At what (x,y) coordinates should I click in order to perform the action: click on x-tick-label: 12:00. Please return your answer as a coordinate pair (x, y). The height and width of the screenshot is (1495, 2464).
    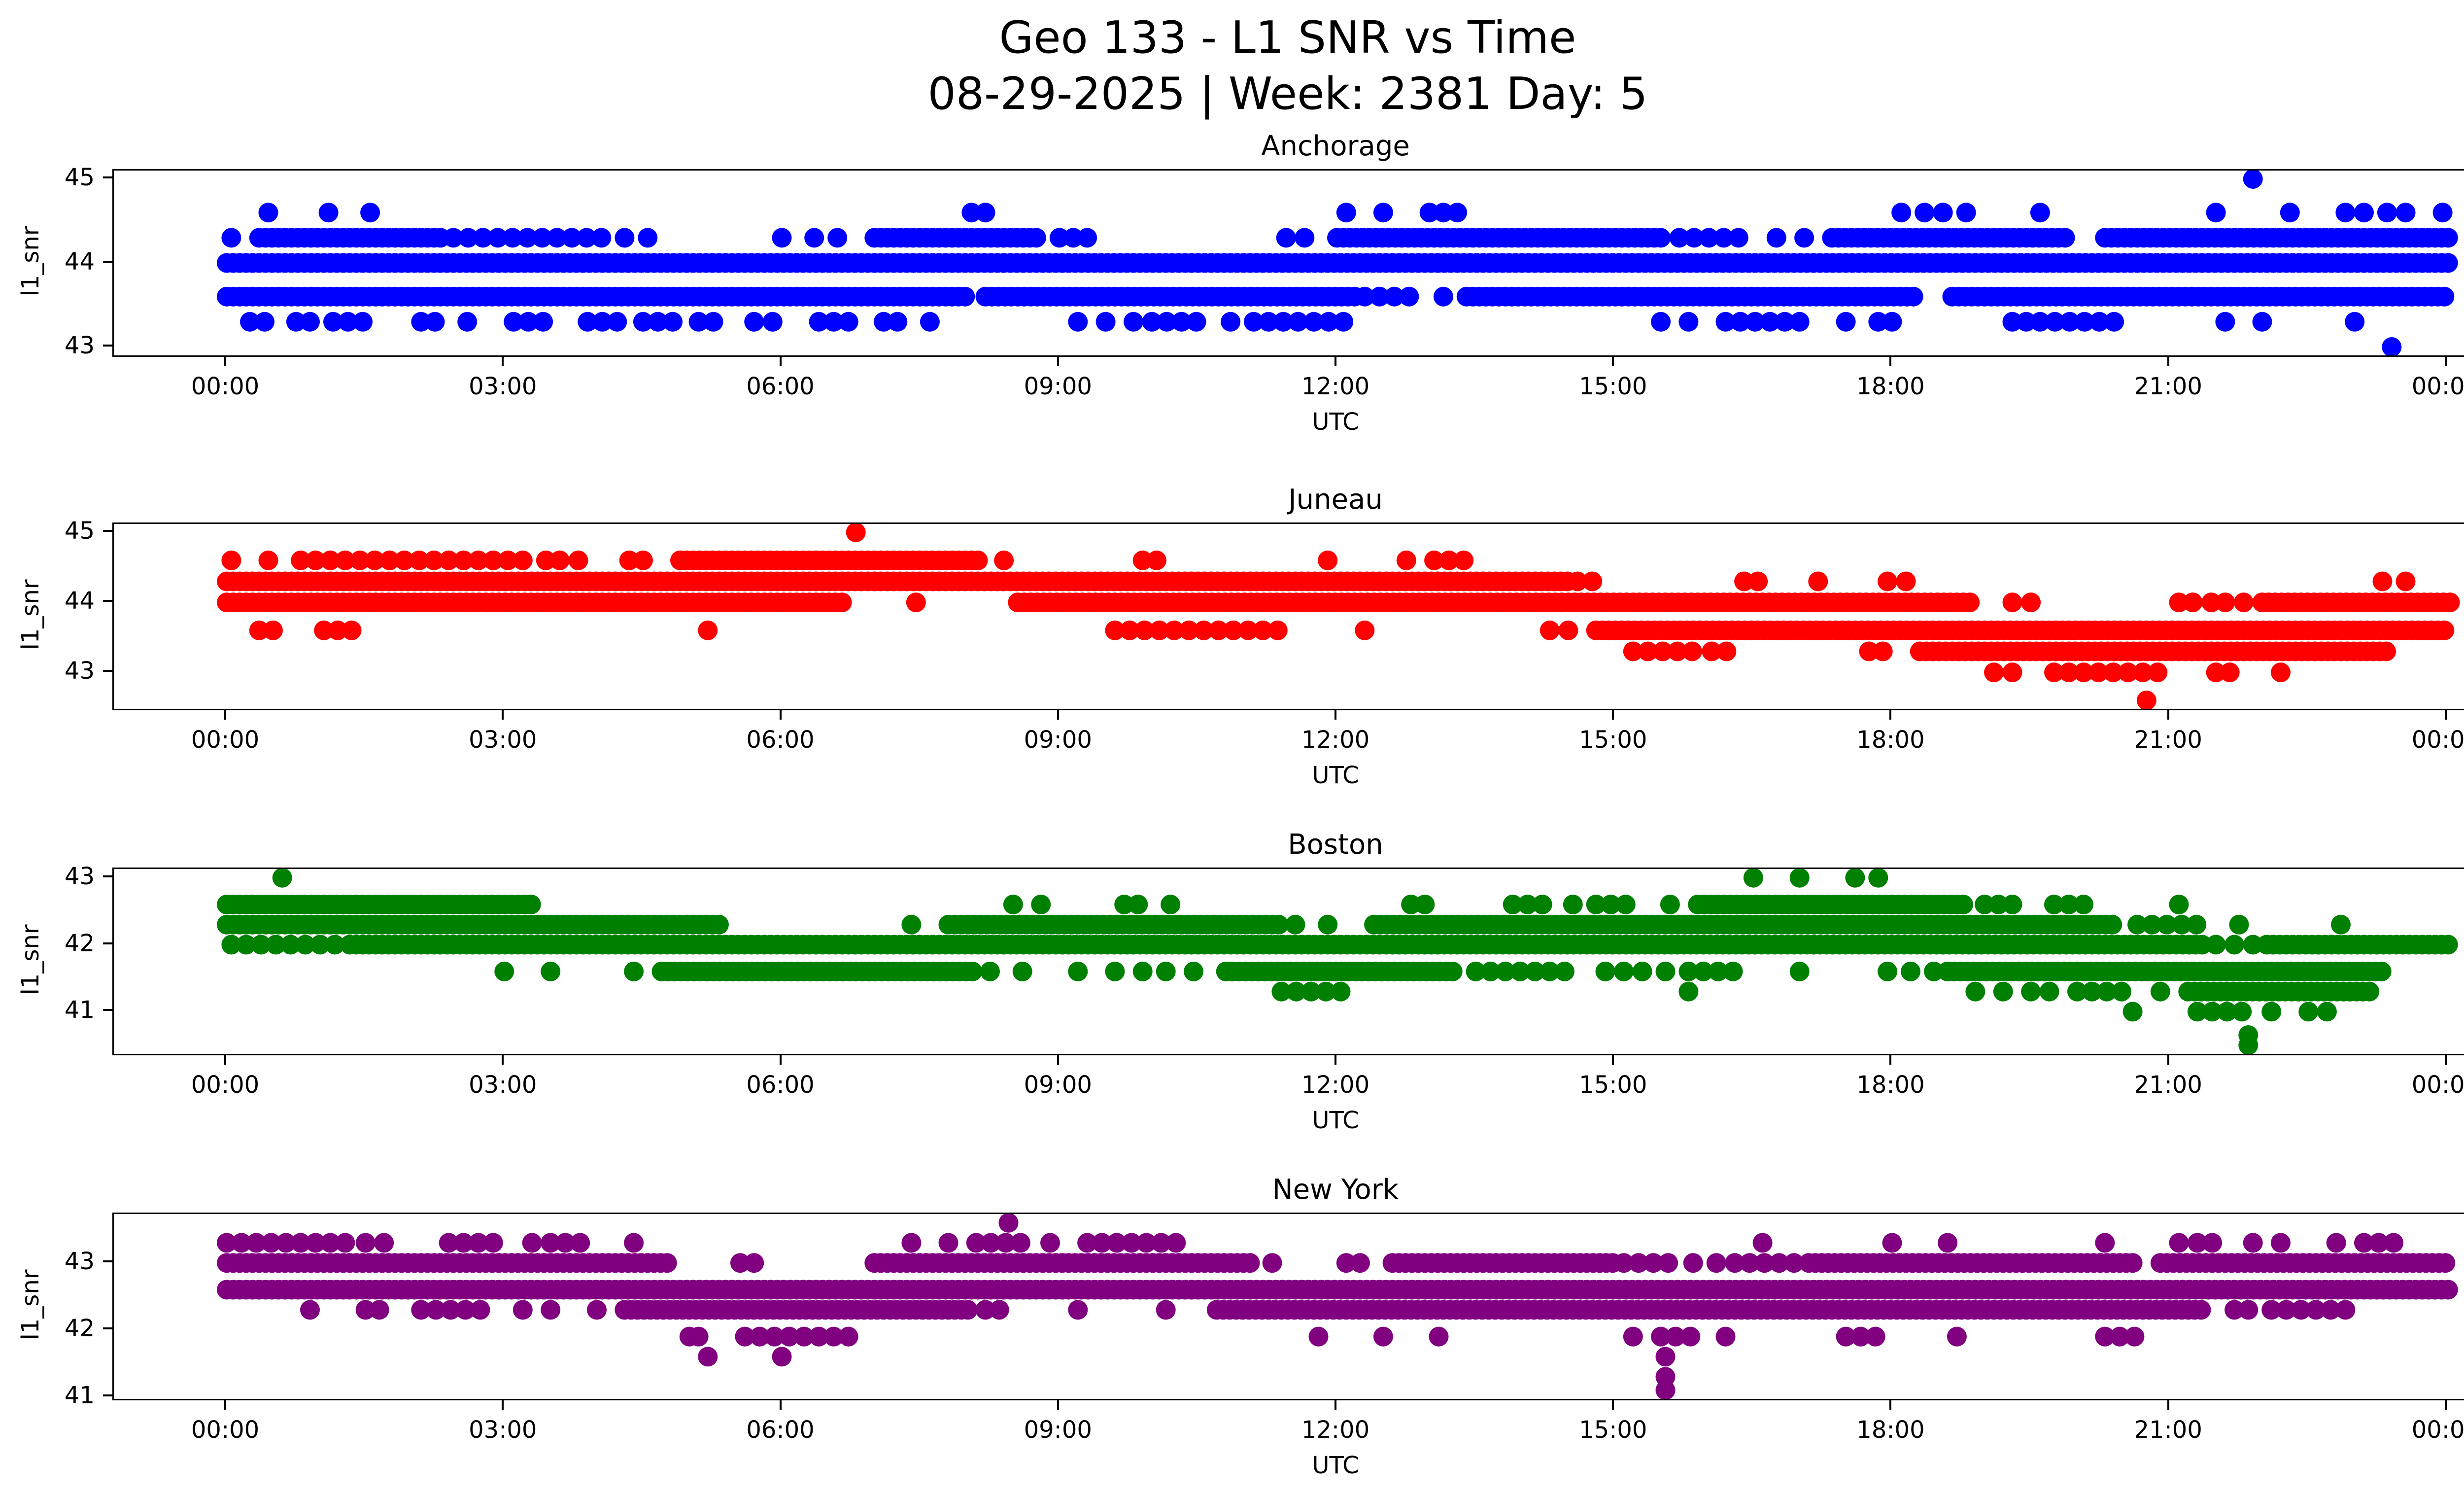
    Looking at the image, I should click on (1335, 1085).